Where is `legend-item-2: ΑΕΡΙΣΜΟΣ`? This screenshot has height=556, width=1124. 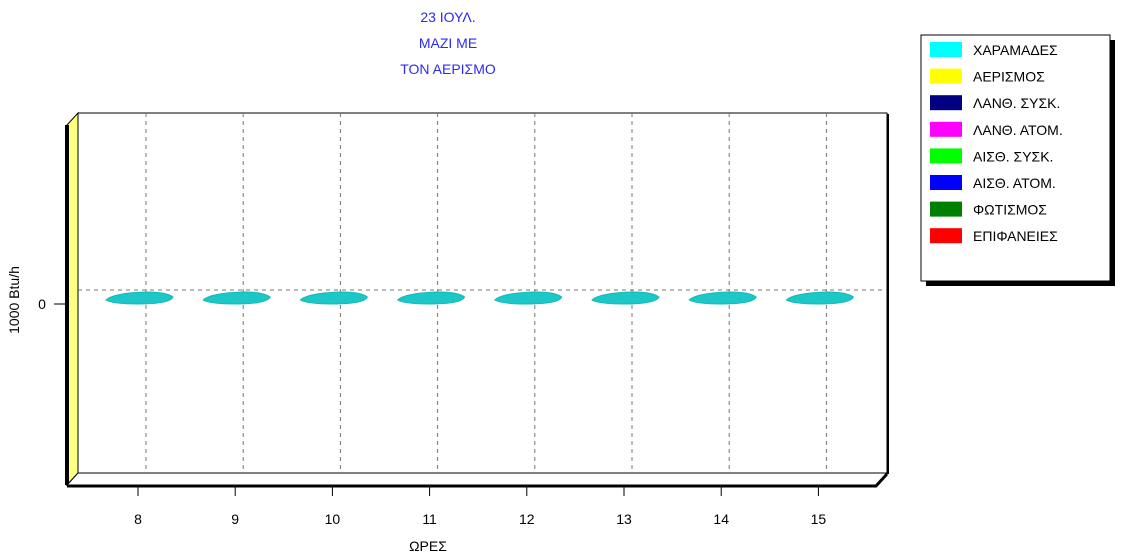 legend-item-2: ΑΕΡΙΣΜΟΣ is located at coordinates (987, 76).